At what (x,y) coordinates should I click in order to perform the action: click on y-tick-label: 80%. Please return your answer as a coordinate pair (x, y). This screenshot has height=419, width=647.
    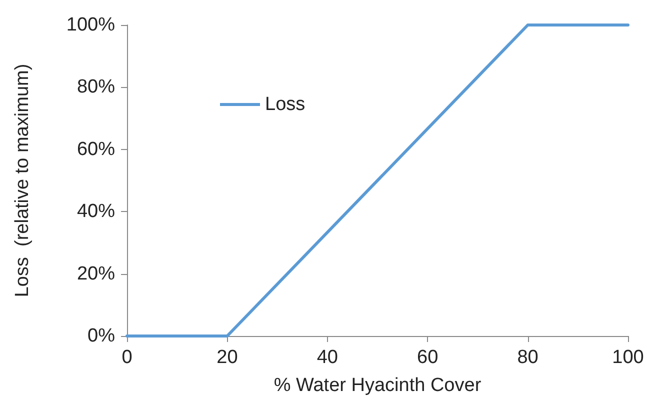
    Looking at the image, I should click on (96, 87).